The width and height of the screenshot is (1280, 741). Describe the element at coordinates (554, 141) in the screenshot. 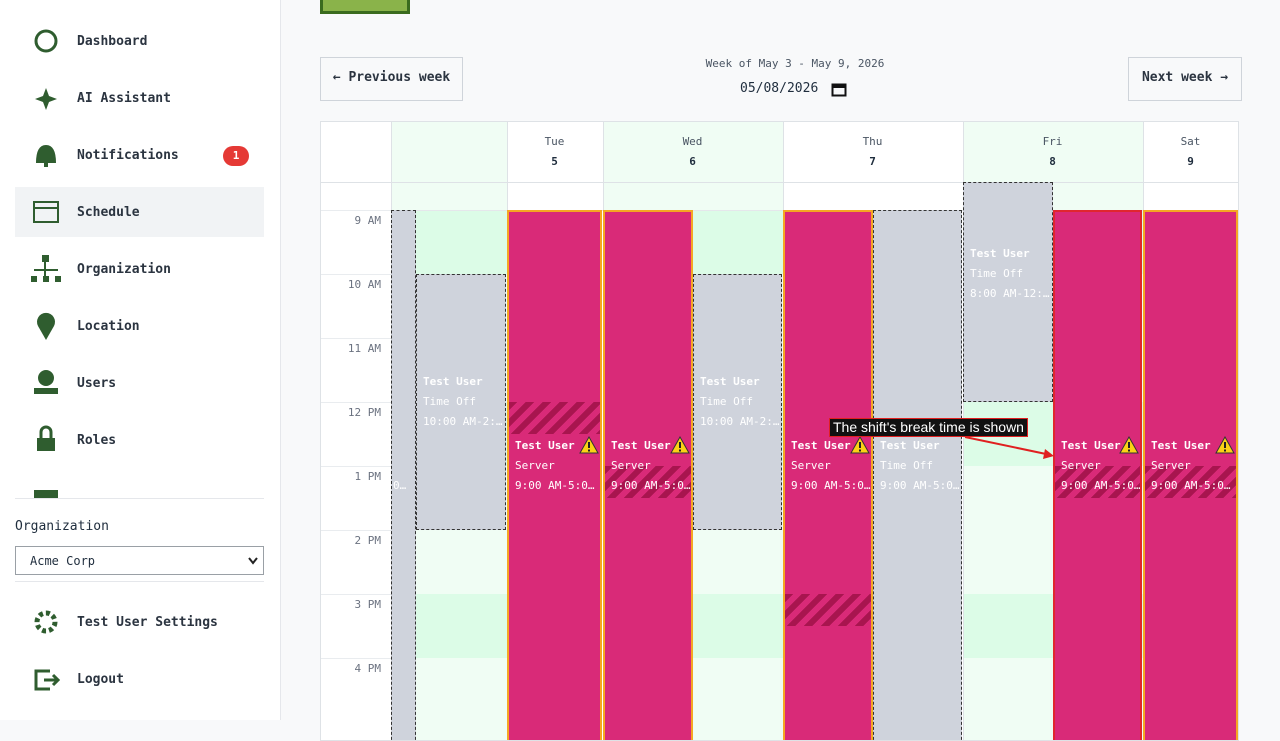

I see `day-name: Tue` at that location.